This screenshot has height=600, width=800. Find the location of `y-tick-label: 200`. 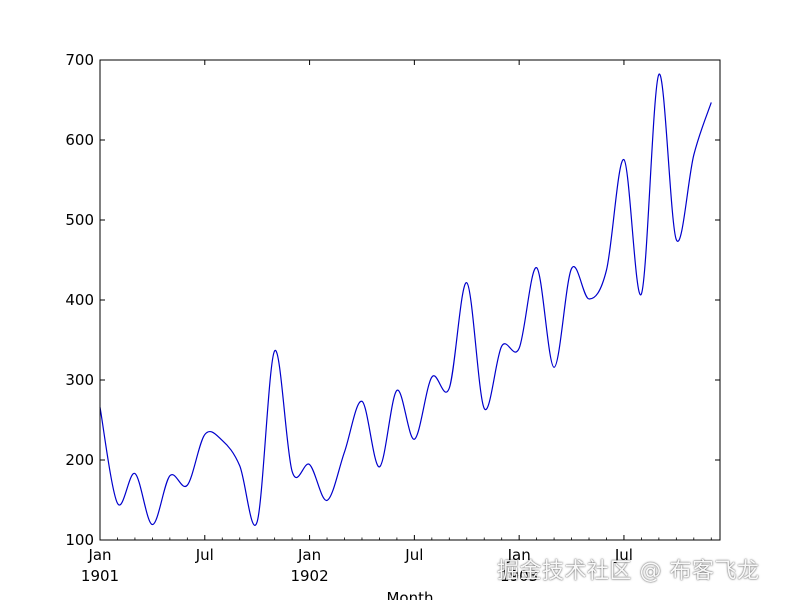

y-tick-label: 200 is located at coordinates (79, 460).